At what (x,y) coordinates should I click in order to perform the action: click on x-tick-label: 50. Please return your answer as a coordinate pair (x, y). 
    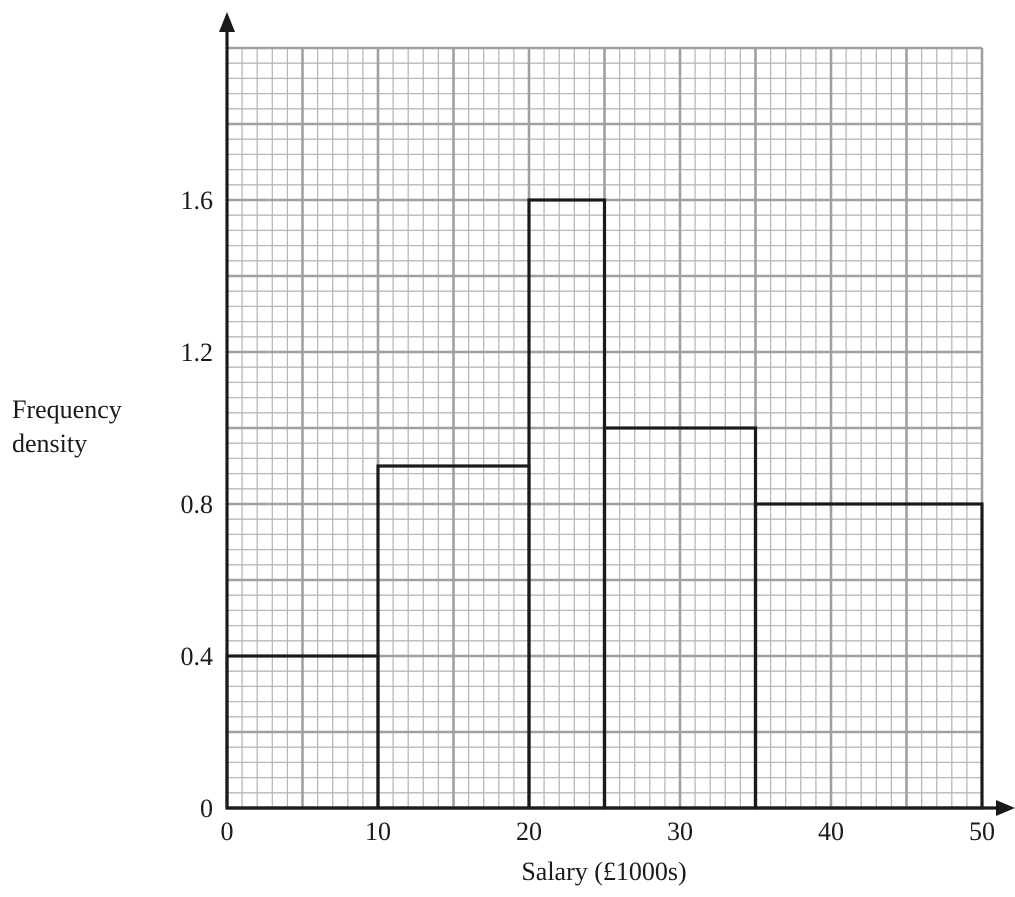
    Looking at the image, I should click on (982, 831).